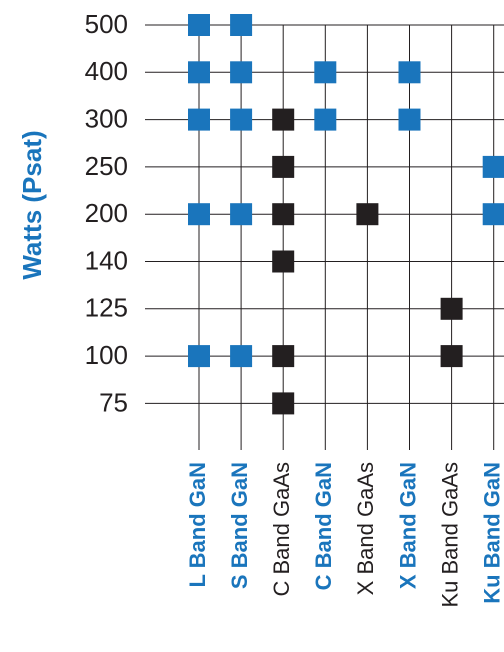  Describe the element at coordinates (113, 402) in the screenshot. I see `y-tick-label: 75` at that location.